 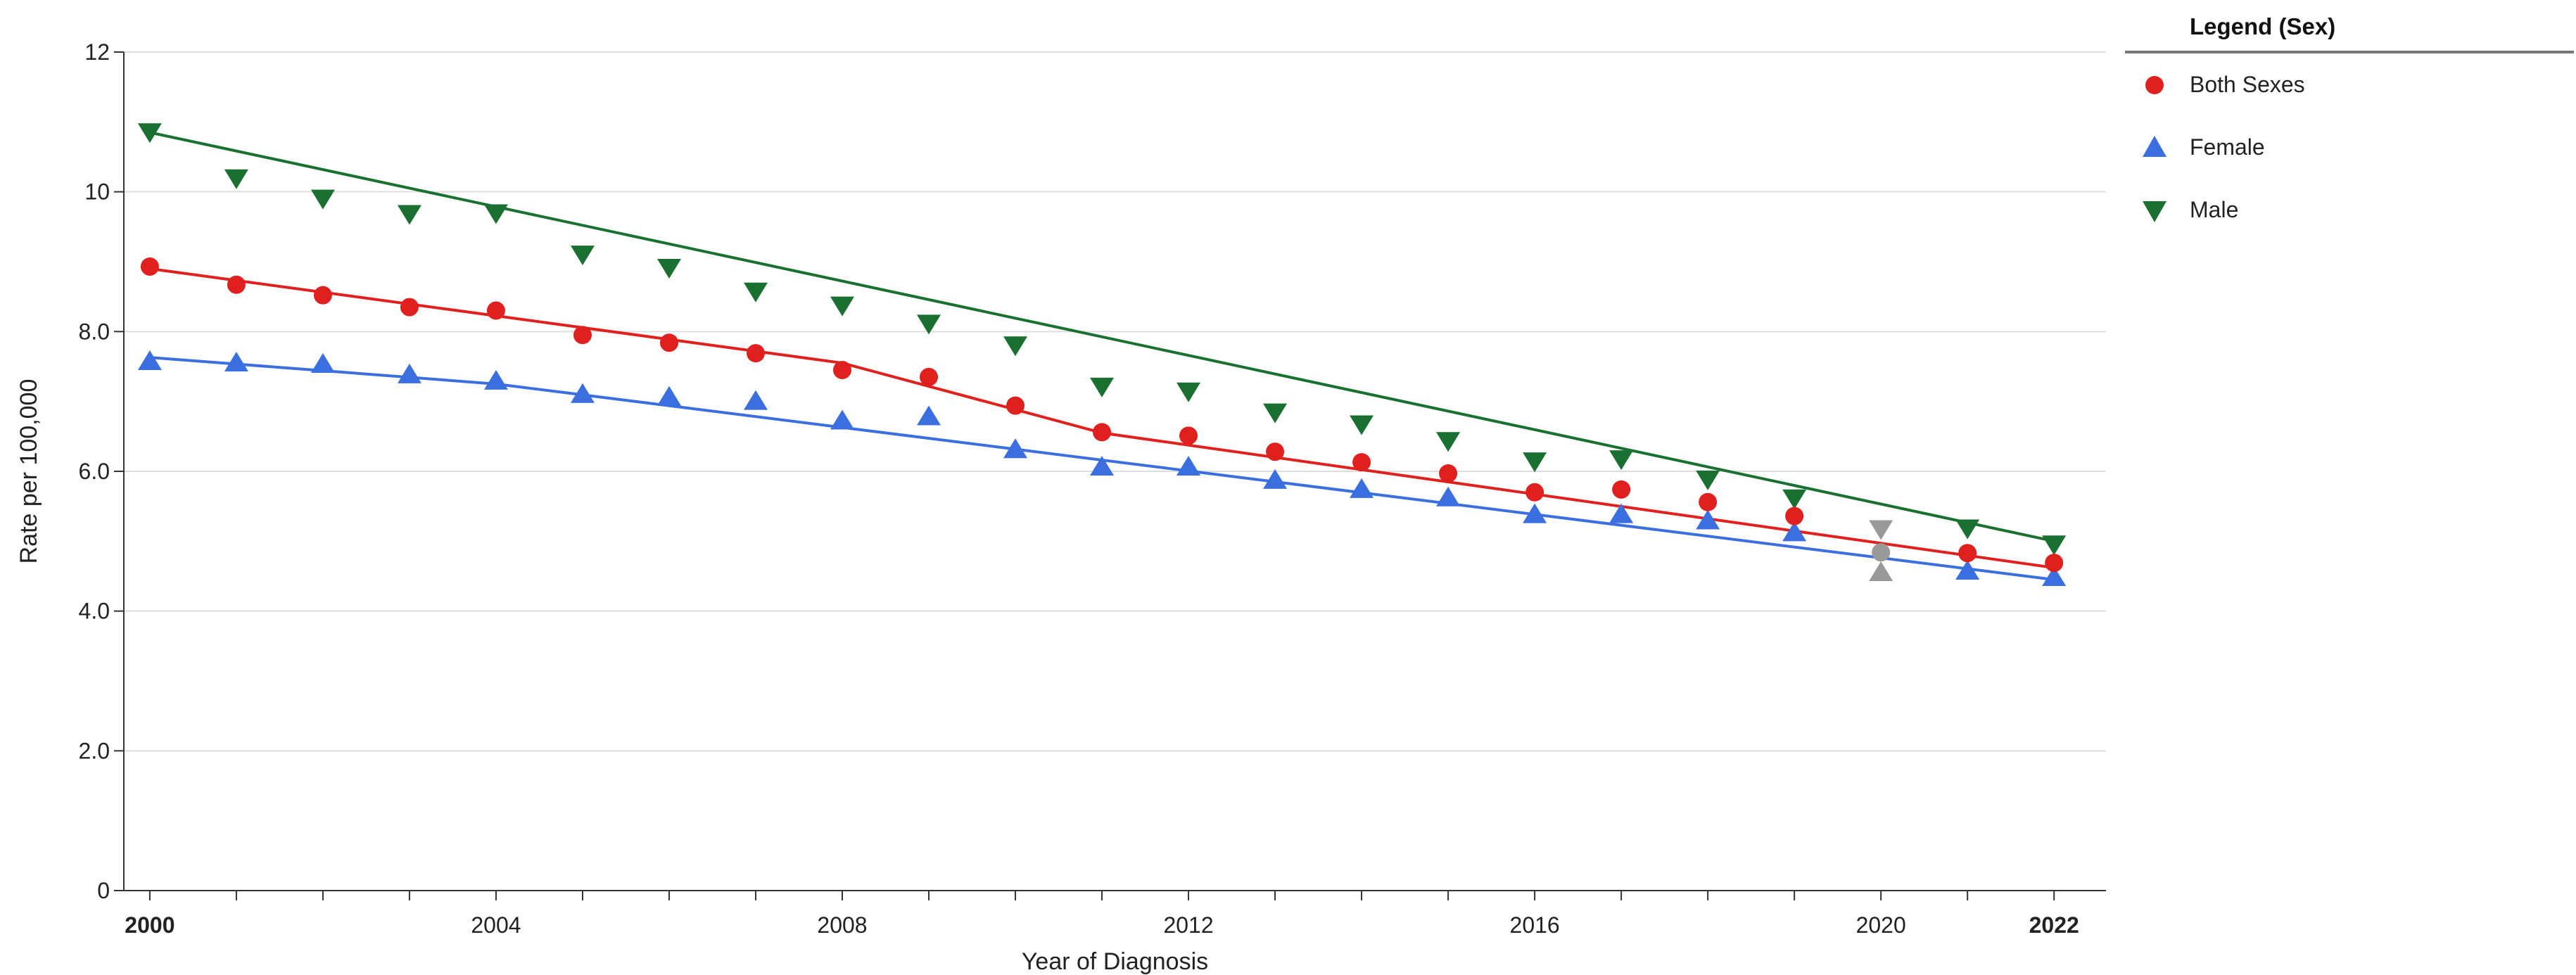 I want to click on y-tick-label: 2.0, so click(x=94, y=751).